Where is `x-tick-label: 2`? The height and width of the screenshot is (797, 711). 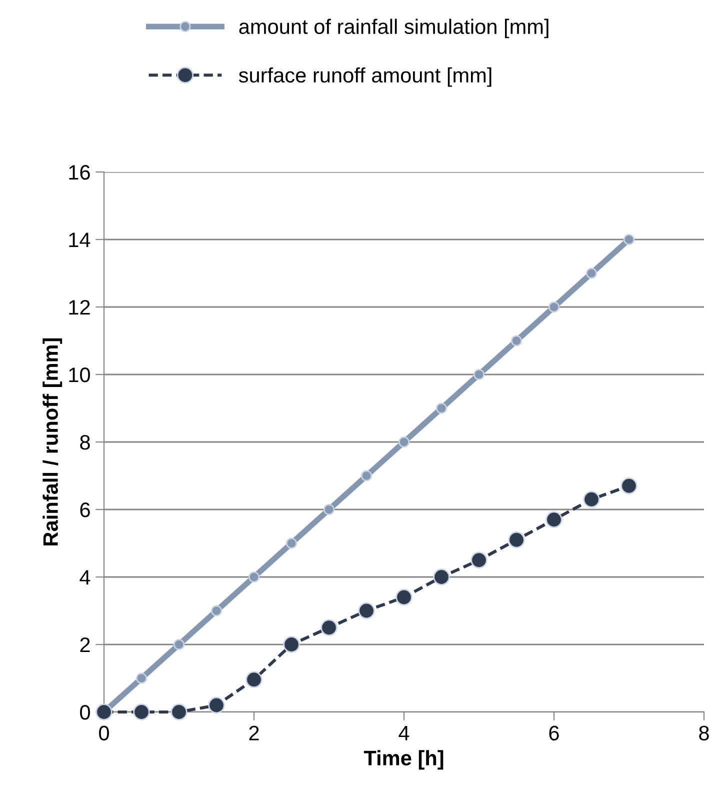 x-tick-label: 2 is located at coordinates (254, 733).